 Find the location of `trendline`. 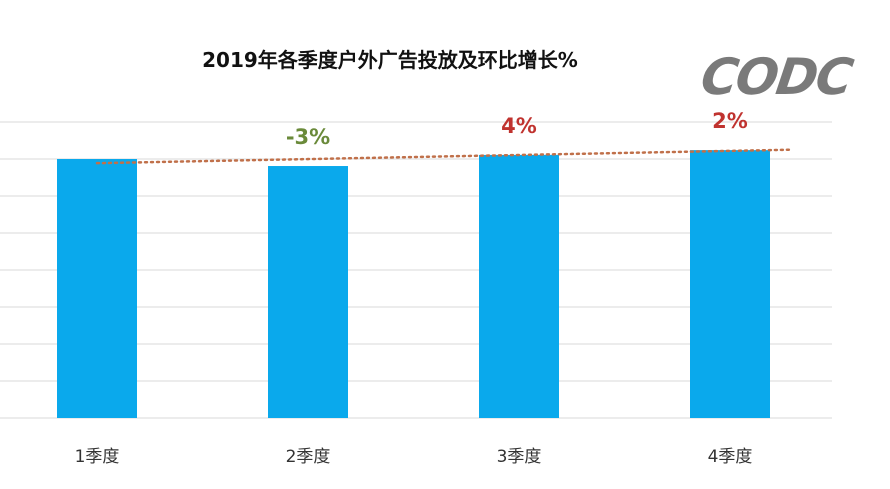

trendline is located at coordinates (443, 156).